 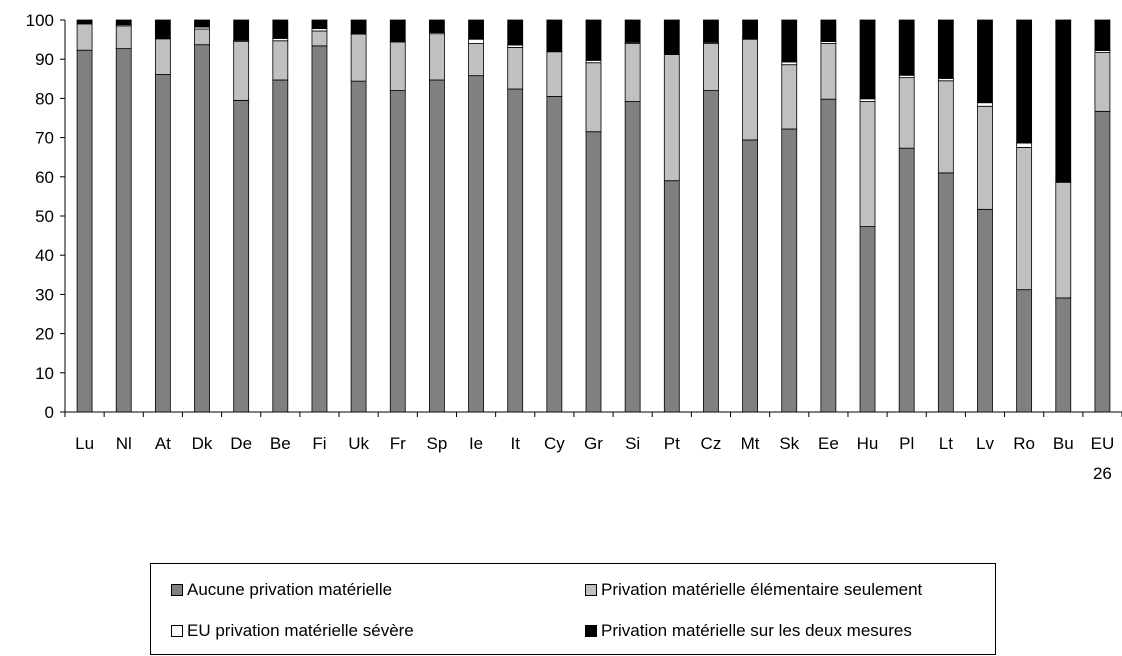 I want to click on x-tick-label: Bu, so click(x=1063, y=443).